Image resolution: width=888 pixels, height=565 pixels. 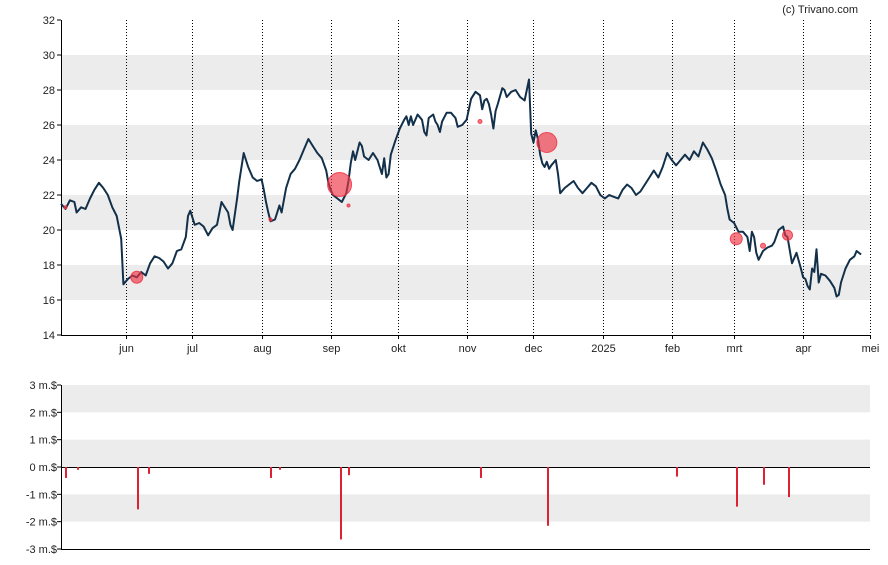 What do you see at coordinates (192, 349) in the screenshot?
I see `x-tick-label: jul` at bounding box center [192, 349].